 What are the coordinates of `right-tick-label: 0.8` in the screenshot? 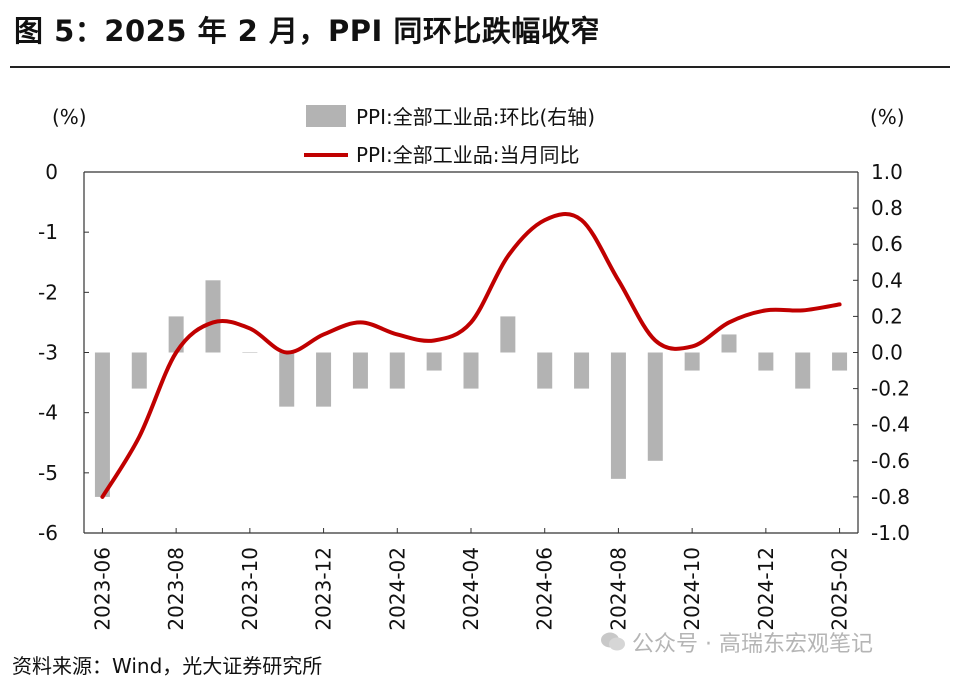 It's located at (887, 208).